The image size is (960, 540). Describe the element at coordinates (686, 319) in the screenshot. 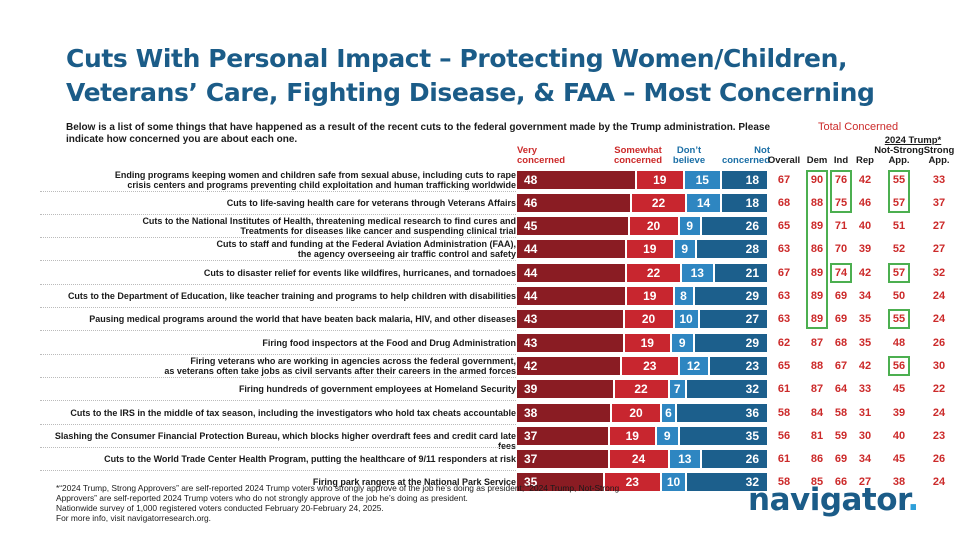

I see `dont-believe-segment: 10` at that location.